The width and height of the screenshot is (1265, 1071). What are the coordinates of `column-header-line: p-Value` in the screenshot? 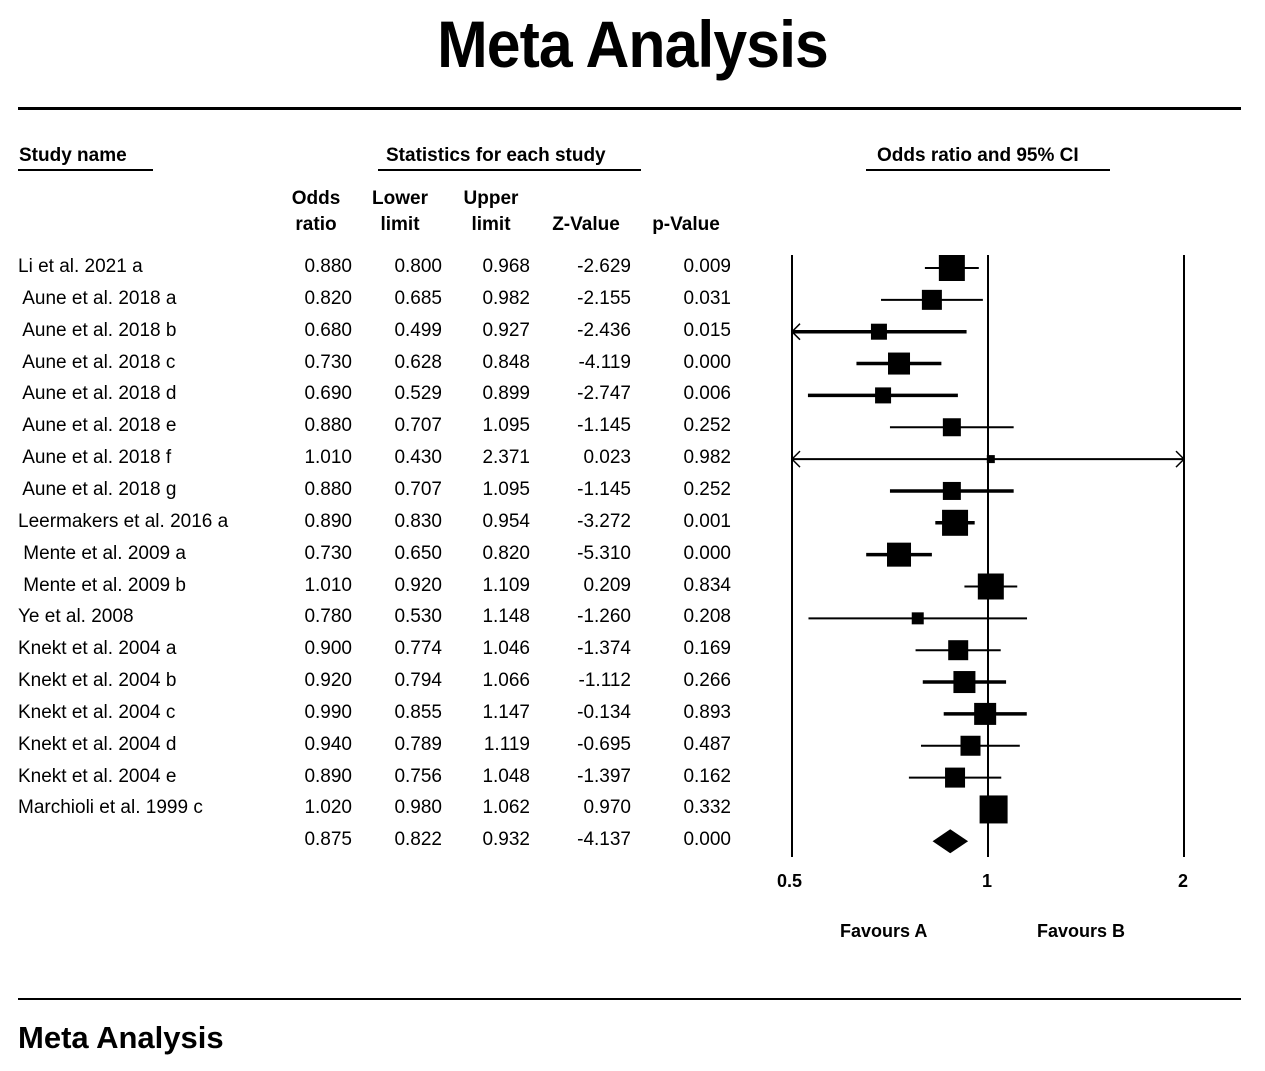 It's located at (686, 224).